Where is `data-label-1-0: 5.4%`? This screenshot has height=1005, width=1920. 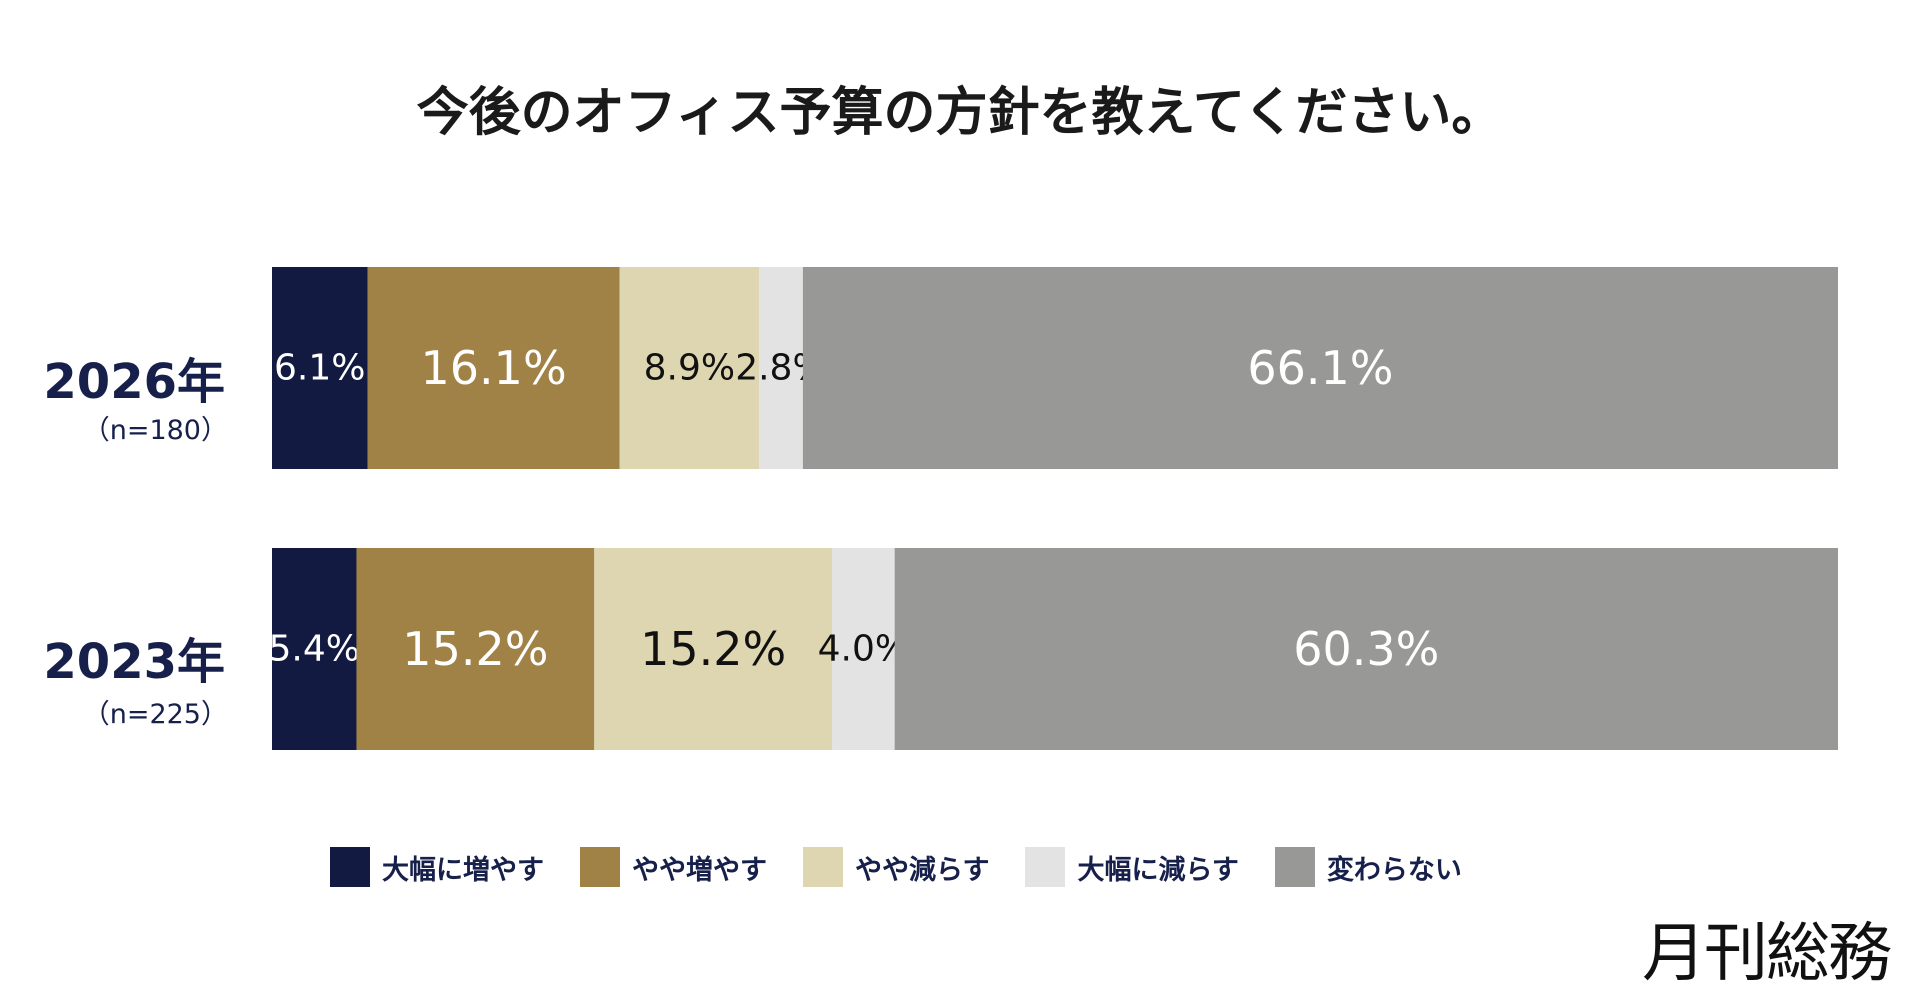 data-label-1-0: 5.4% is located at coordinates (314, 649).